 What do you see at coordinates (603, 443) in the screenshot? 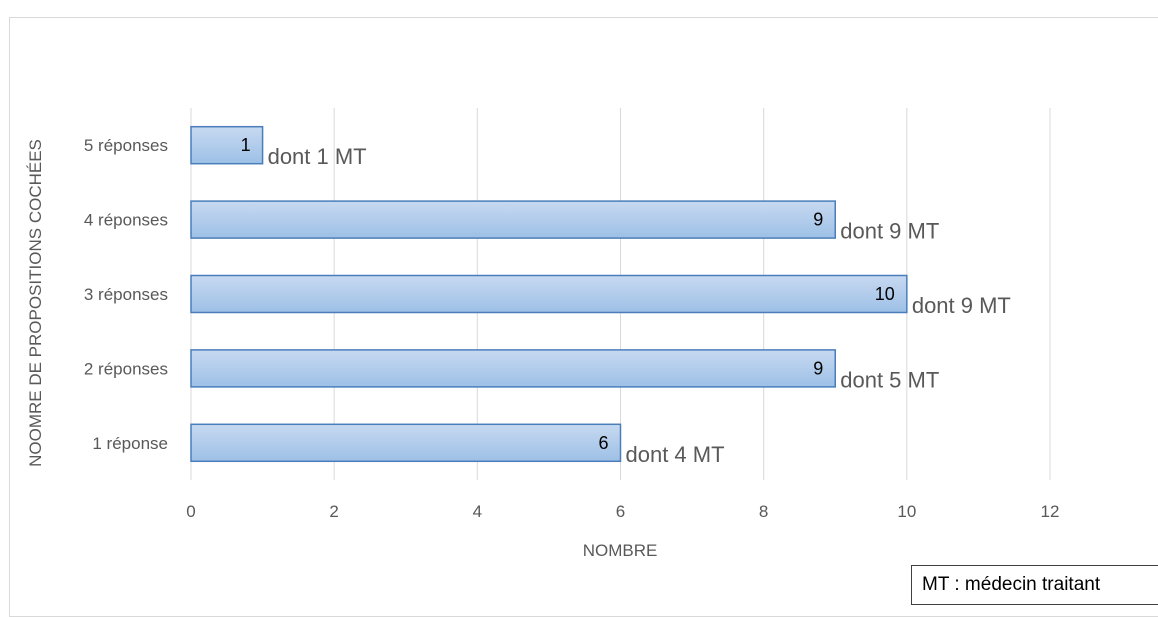
I see `data-label: 6` at bounding box center [603, 443].